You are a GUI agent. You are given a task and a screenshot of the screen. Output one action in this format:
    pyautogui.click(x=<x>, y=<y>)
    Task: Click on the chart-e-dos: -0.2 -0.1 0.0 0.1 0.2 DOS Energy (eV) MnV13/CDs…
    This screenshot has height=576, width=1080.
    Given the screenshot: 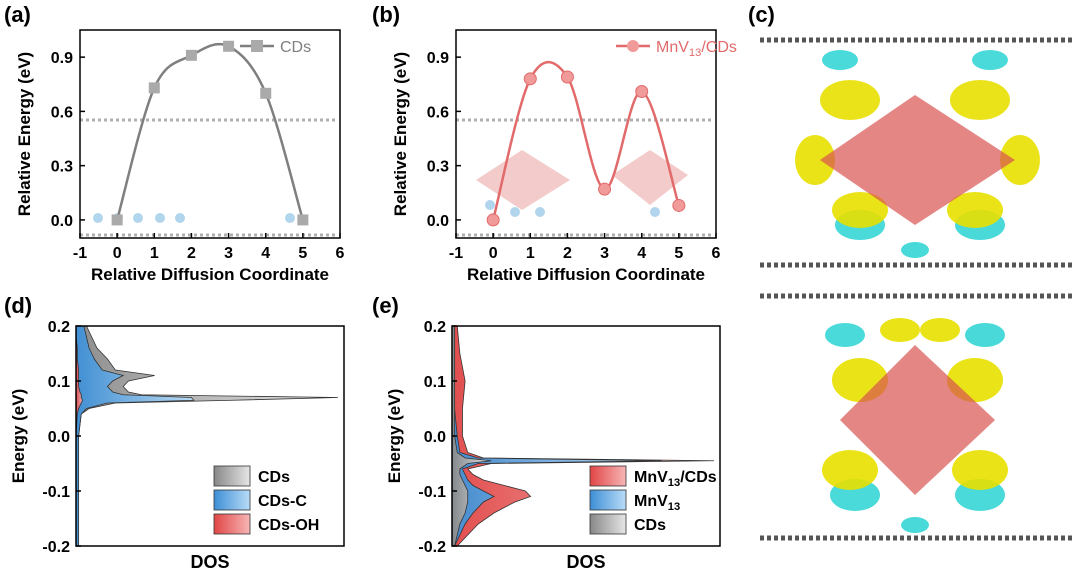 What is the action you would take?
    pyautogui.click(x=553, y=445)
    